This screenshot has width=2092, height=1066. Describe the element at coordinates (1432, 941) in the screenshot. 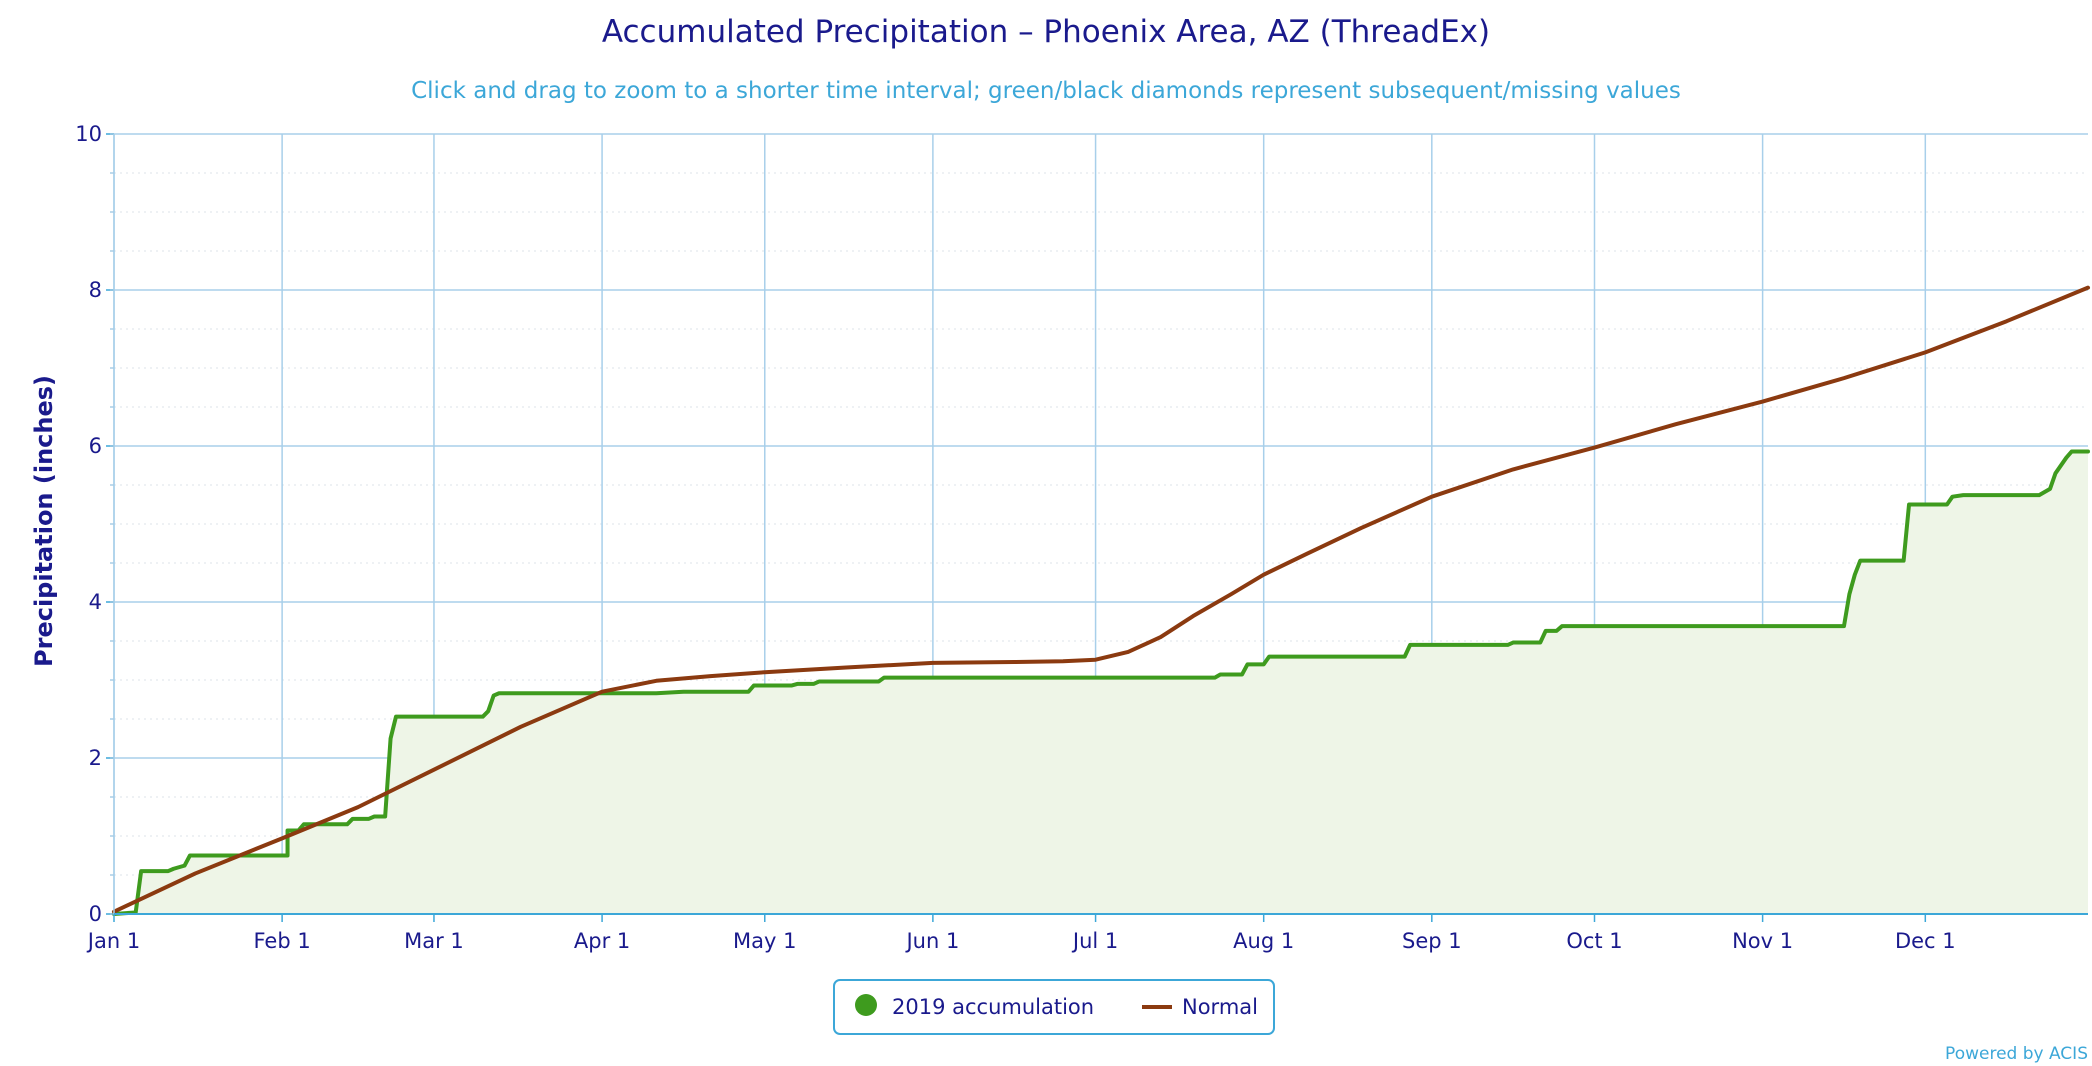

I see `x-tick-label: Sep 1` at that location.